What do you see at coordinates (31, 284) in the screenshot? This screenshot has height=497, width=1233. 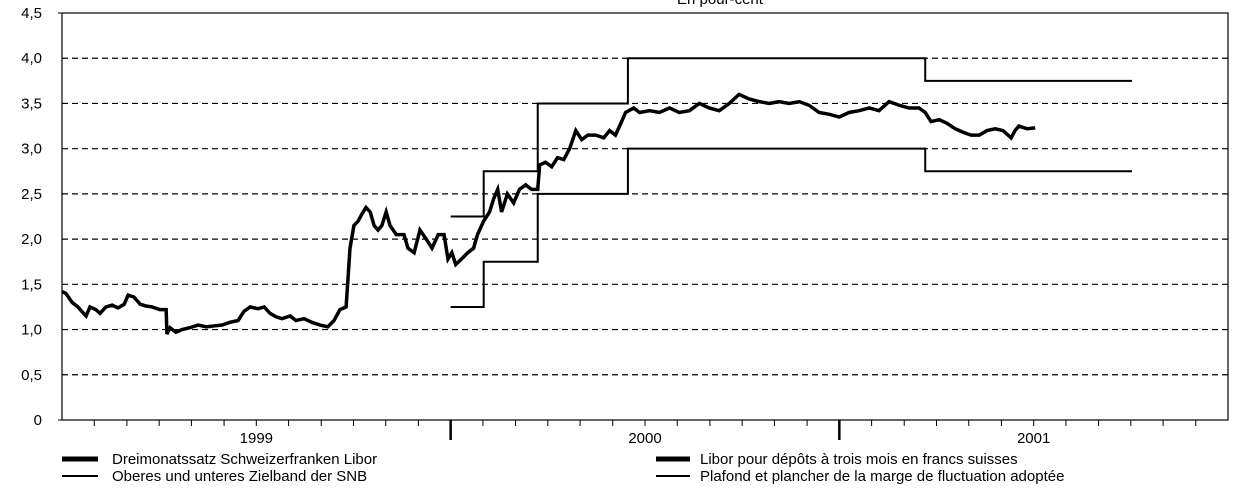 I see `y-tick-label: 1,5` at bounding box center [31, 284].